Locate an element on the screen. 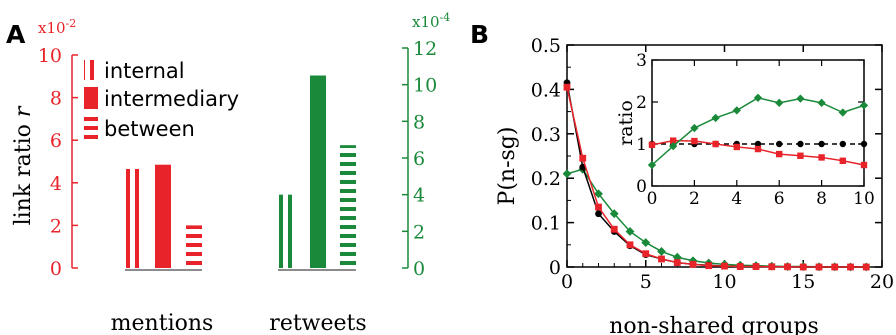 The height and width of the screenshot is (335, 896). category-label-mentions: mentions is located at coordinates (162, 323).